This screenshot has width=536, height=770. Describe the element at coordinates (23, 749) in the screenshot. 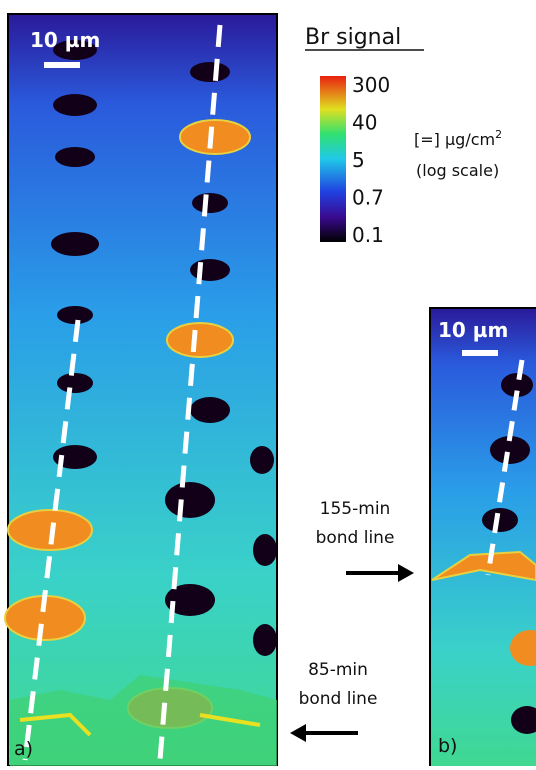

I see `panel-label: a)` at that location.